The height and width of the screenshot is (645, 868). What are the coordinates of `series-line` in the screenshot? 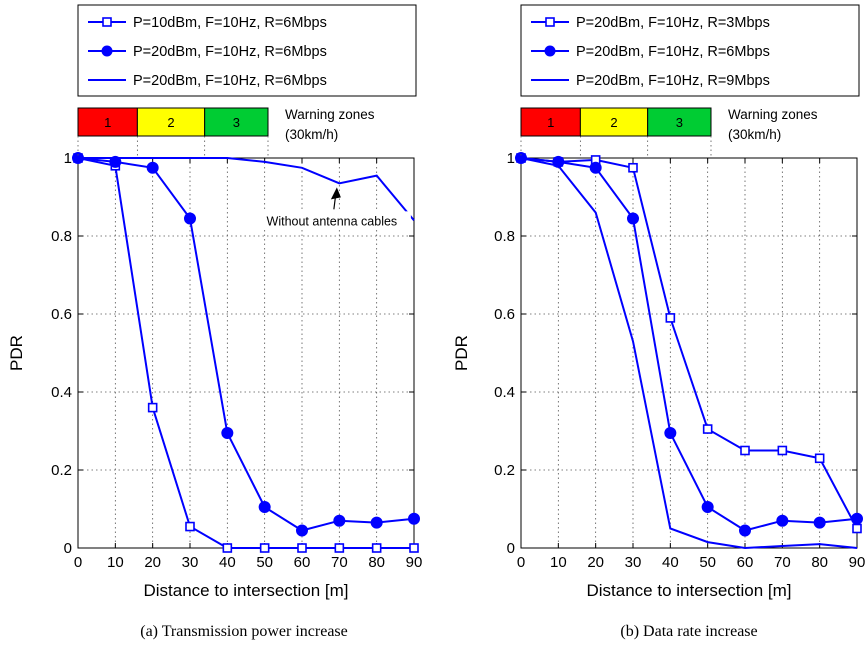 It's located at (246, 189).